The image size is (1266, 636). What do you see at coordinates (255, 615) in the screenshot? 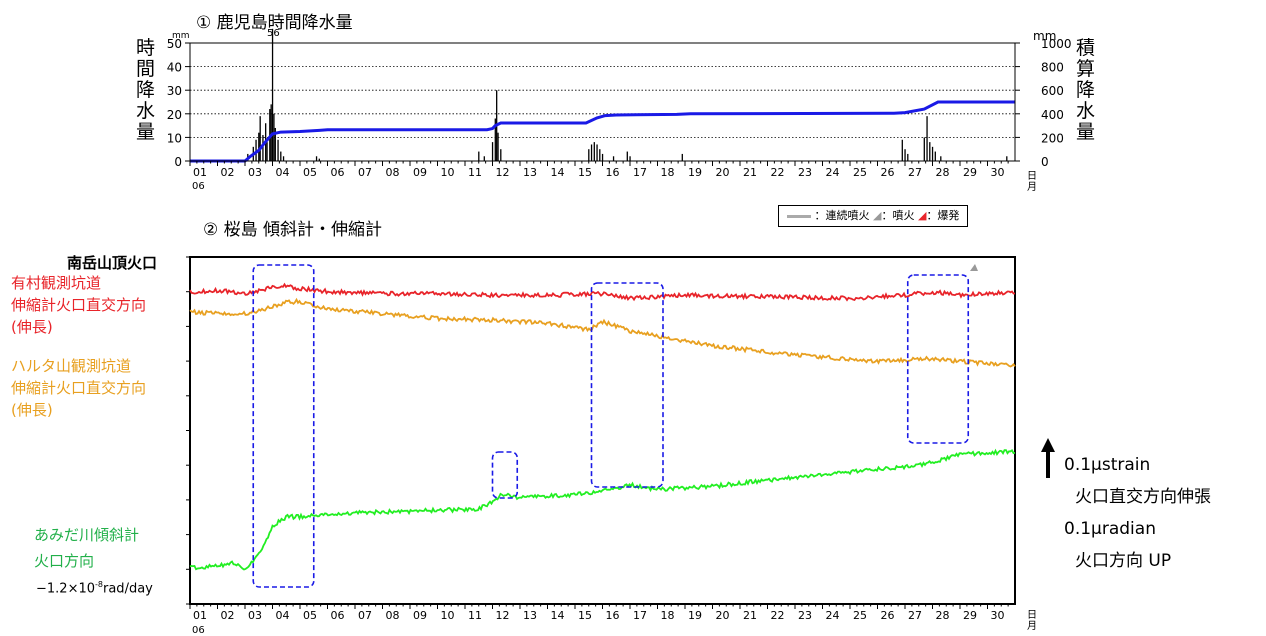
I see `day-tick-label: 03` at bounding box center [255, 615].